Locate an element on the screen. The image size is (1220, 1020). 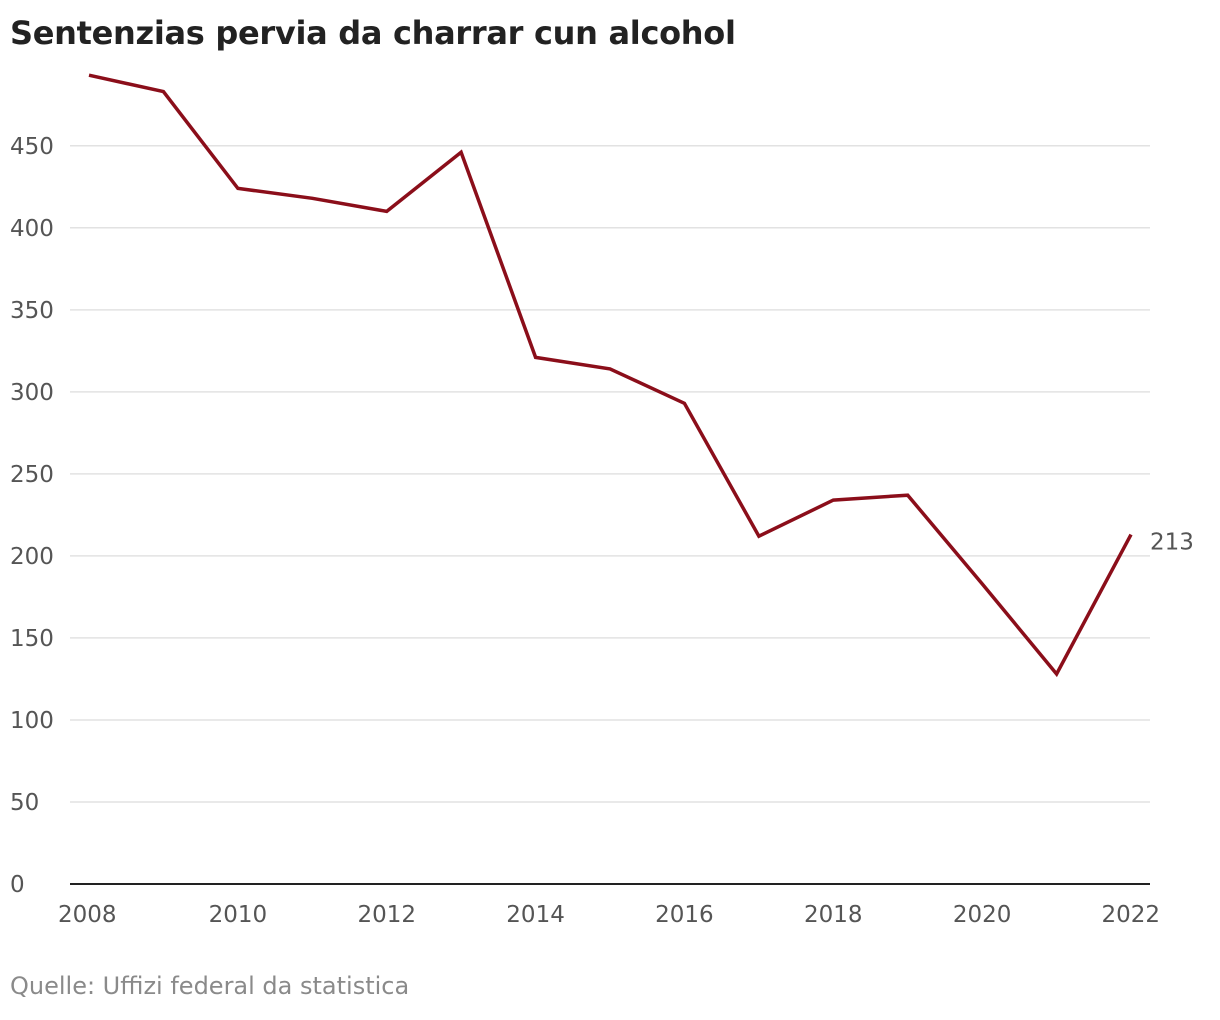
x-tick-label-2022: 2022 is located at coordinates (1130, 915).